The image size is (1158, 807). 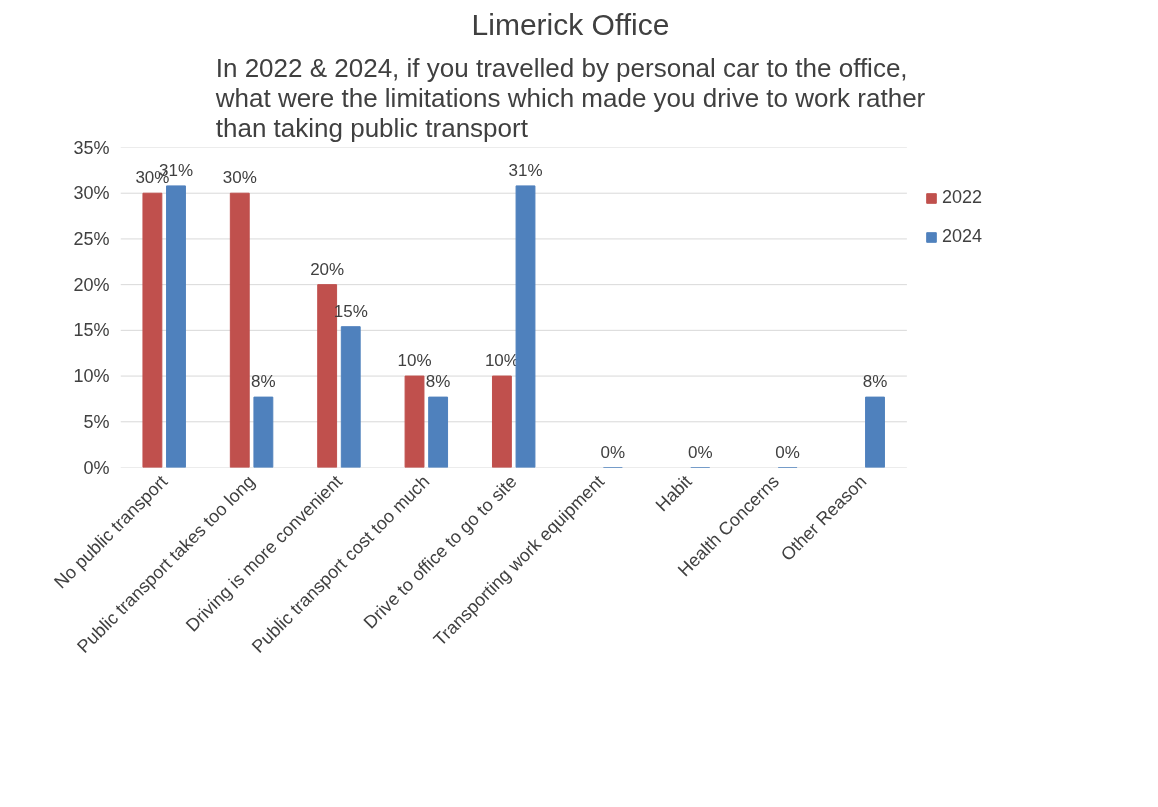 I want to click on y-tick-label: 10%, so click(x=91, y=376).